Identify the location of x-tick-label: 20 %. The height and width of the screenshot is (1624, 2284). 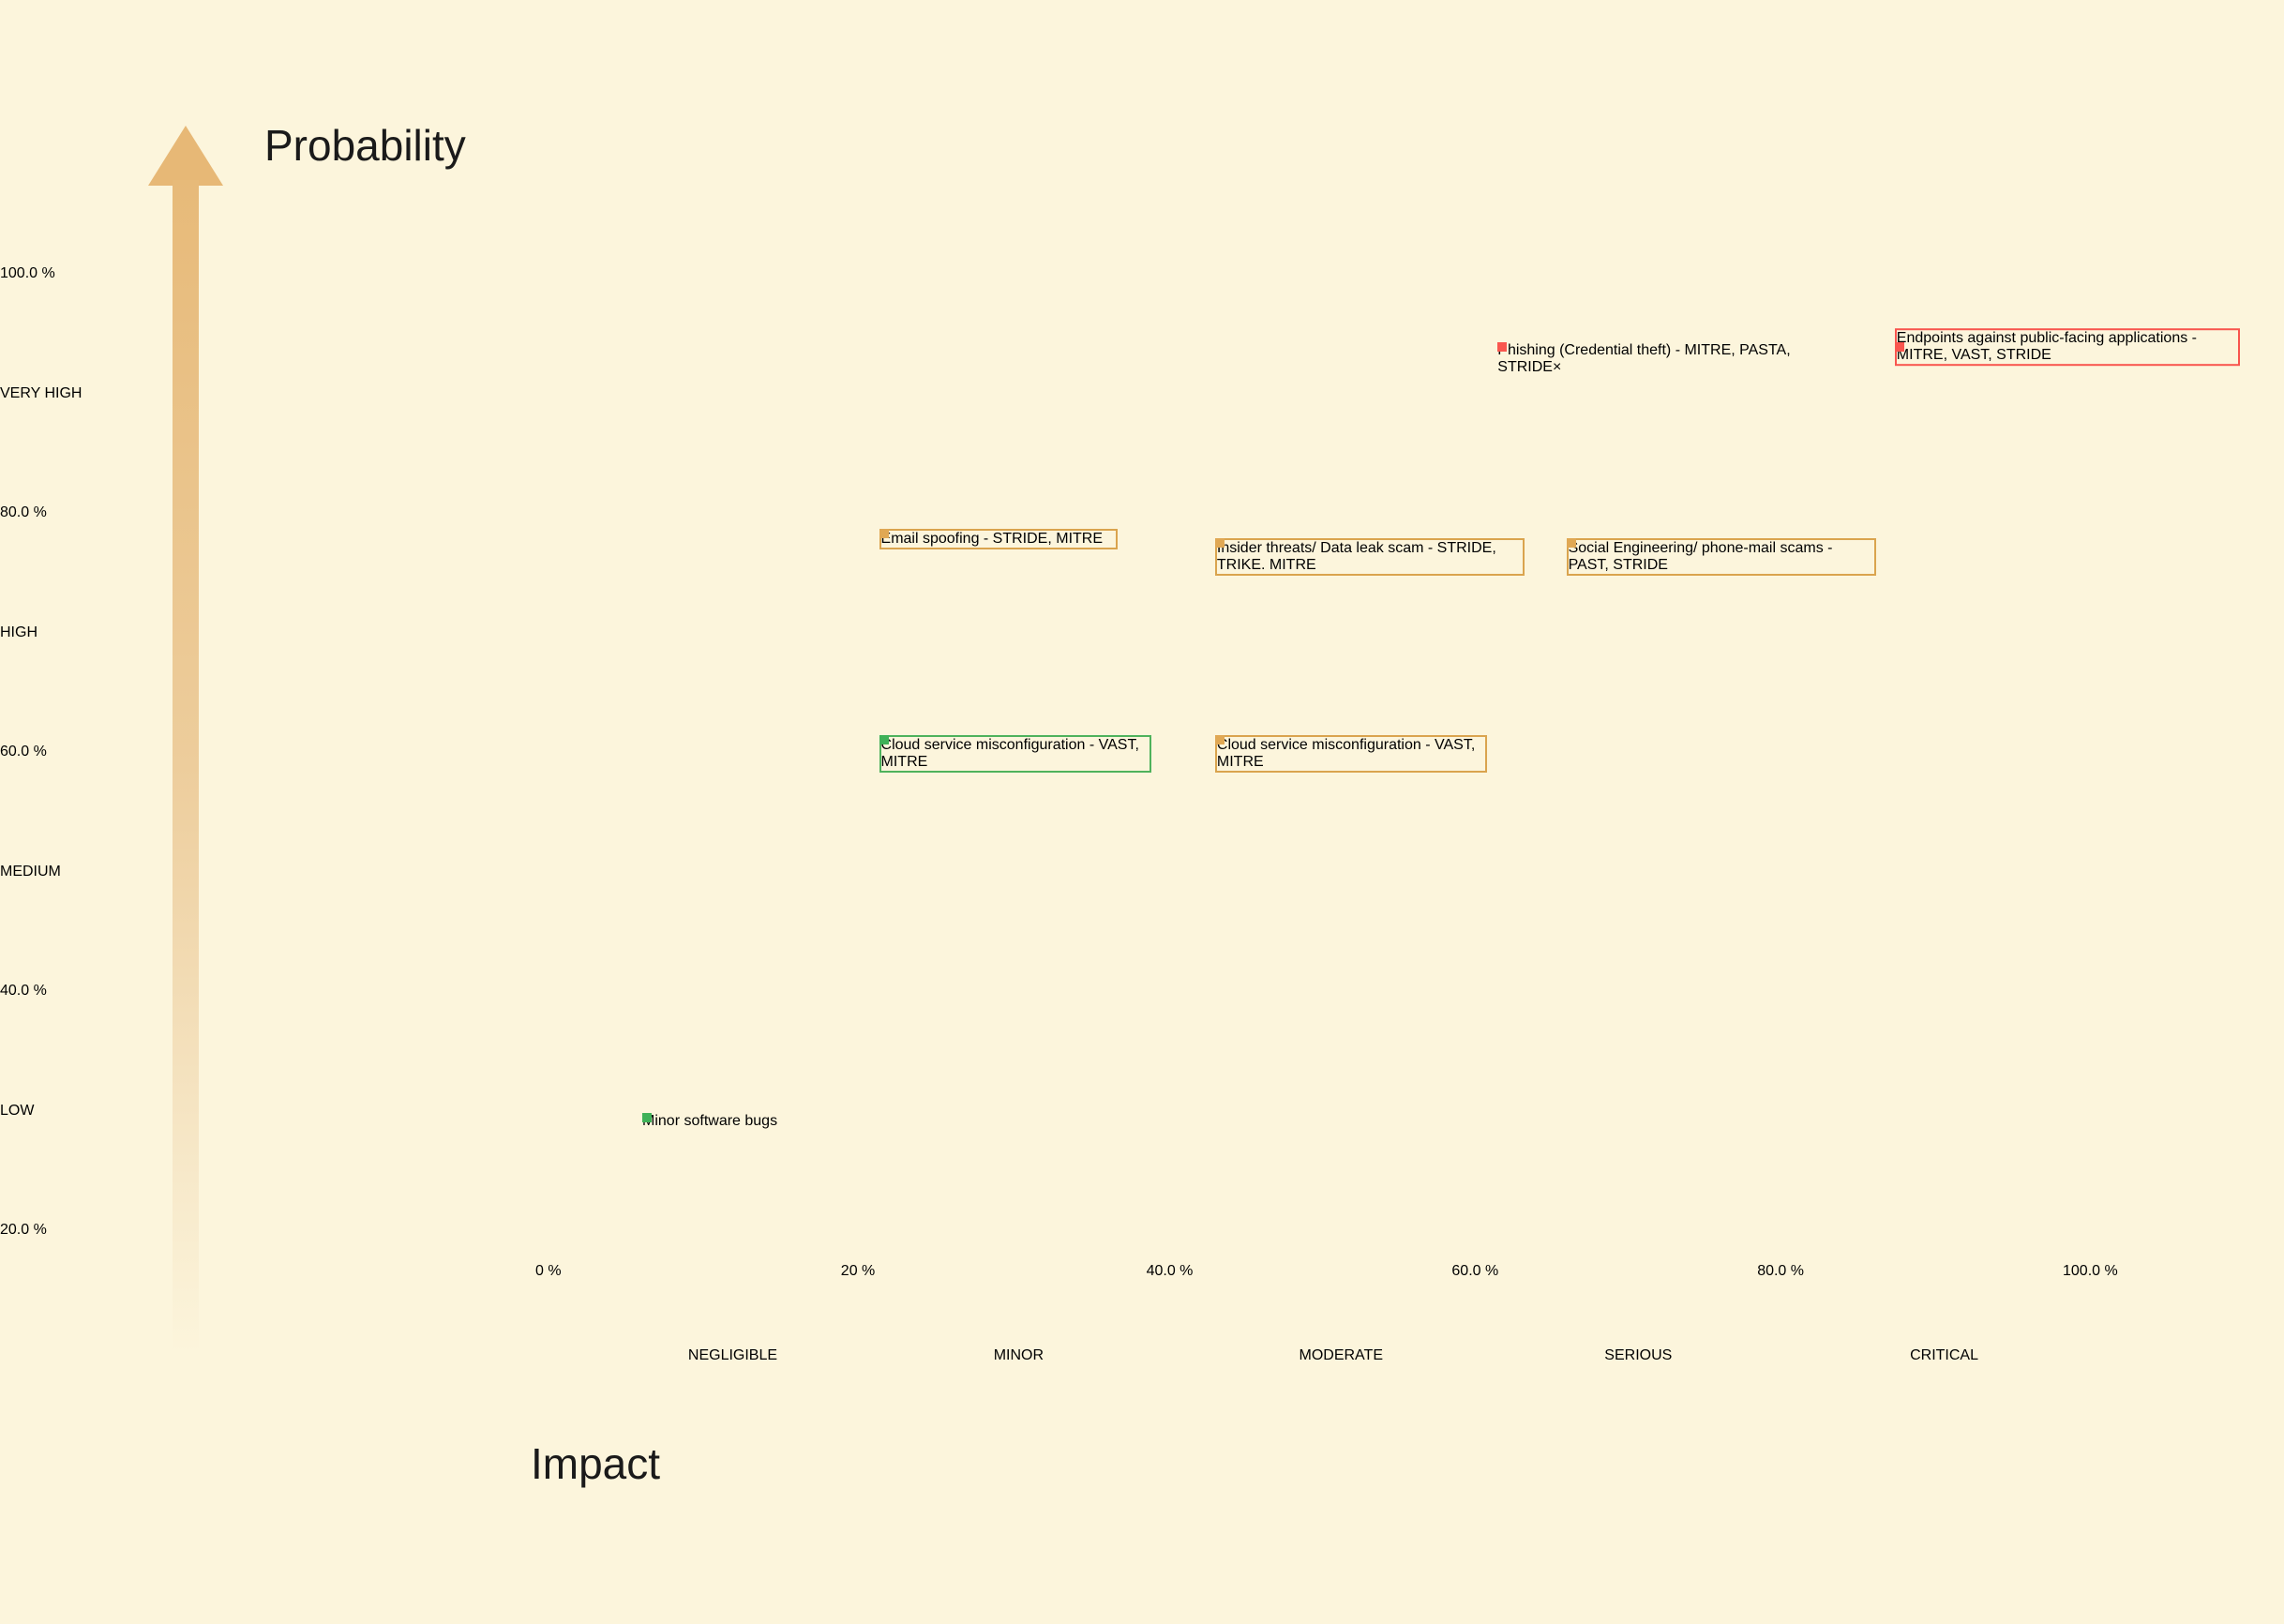
(858, 1271).